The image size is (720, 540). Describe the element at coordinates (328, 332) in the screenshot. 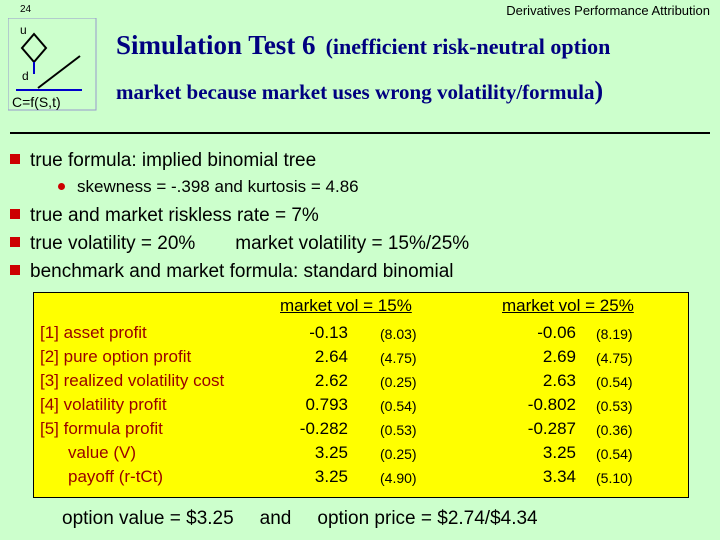

I see `table-value-vol15: -0.13` at that location.